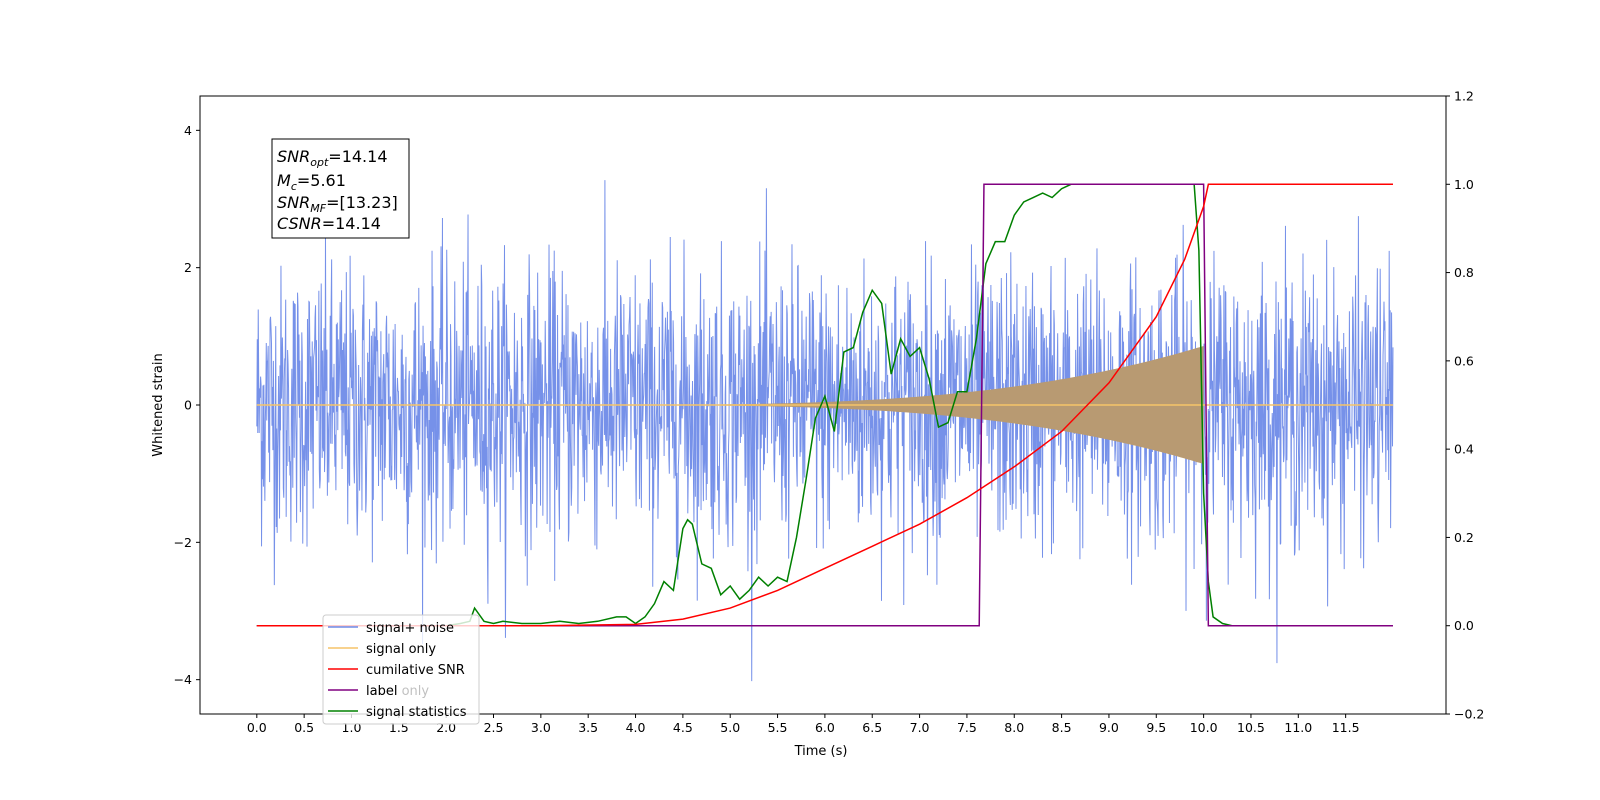 This screenshot has height=800, width=1600. What do you see at coordinates (183, 679) in the screenshot?
I see `y-left-tick-label: −4` at bounding box center [183, 679].